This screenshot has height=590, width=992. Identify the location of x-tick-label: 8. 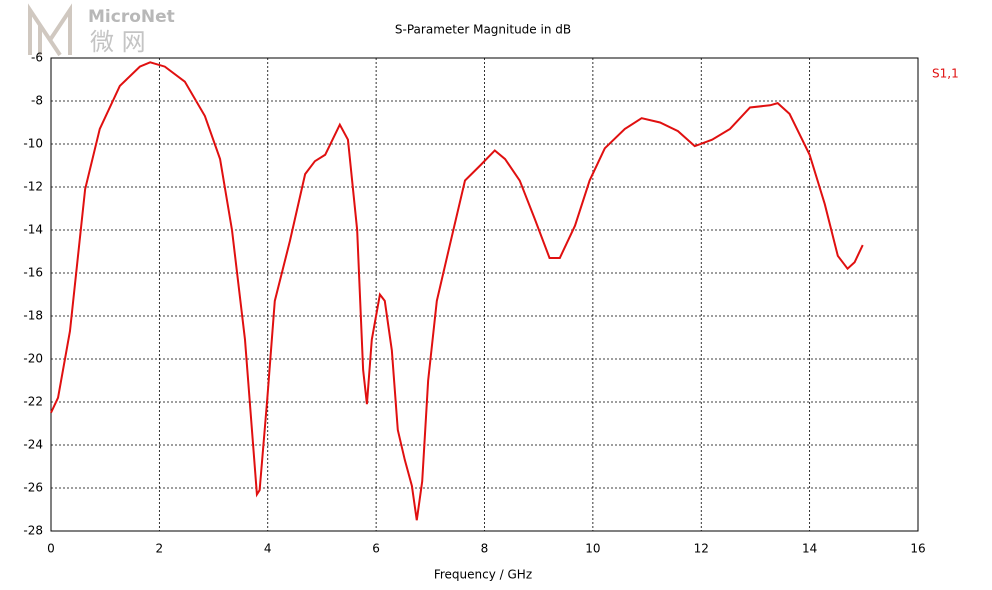
(485, 549).